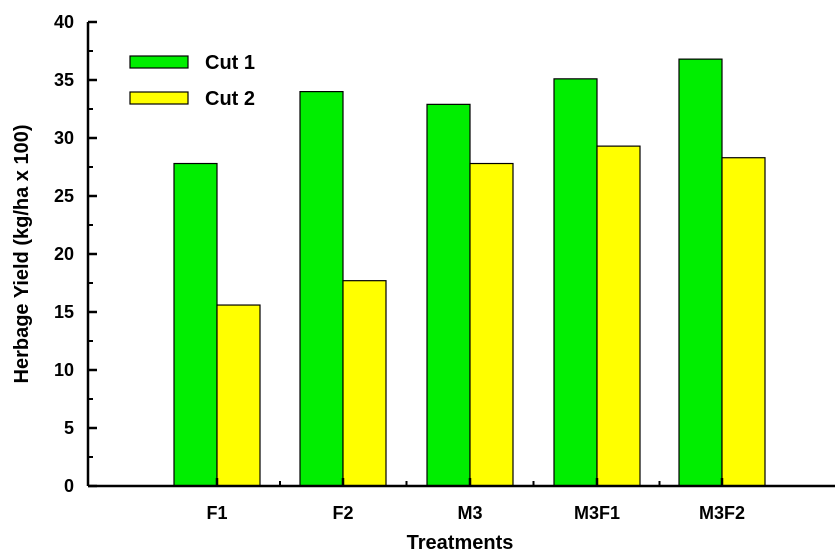 This screenshot has width=835, height=554. Describe the element at coordinates (321, 288) in the screenshot. I see `bar-cut-1-f2` at that location.